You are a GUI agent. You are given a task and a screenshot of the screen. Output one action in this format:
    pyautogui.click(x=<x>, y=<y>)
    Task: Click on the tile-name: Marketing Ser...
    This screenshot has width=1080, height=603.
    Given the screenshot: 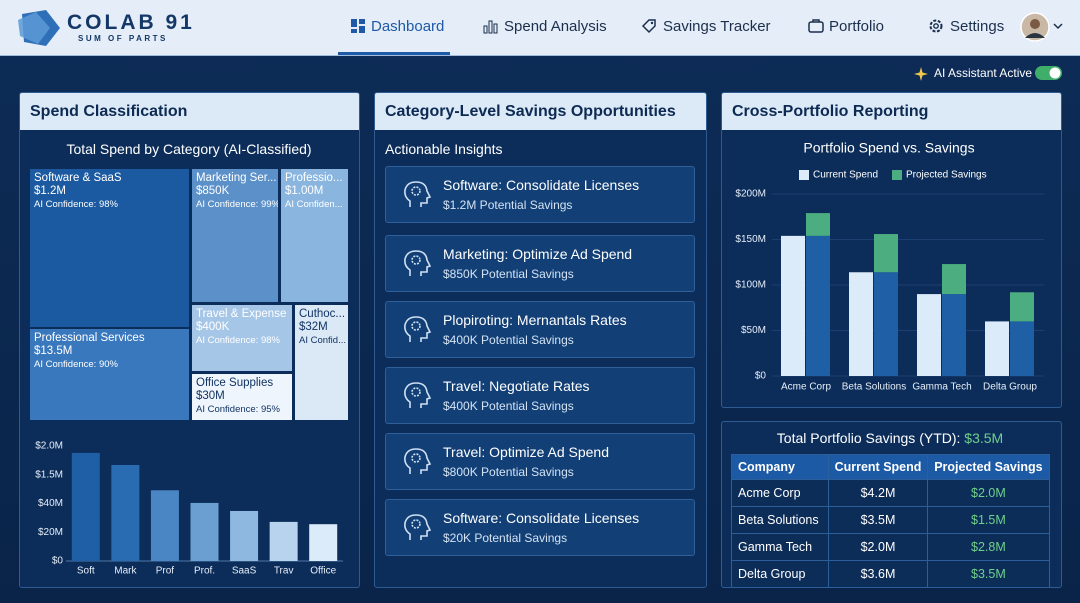 What is the action you would take?
    pyautogui.click(x=236, y=178)
    